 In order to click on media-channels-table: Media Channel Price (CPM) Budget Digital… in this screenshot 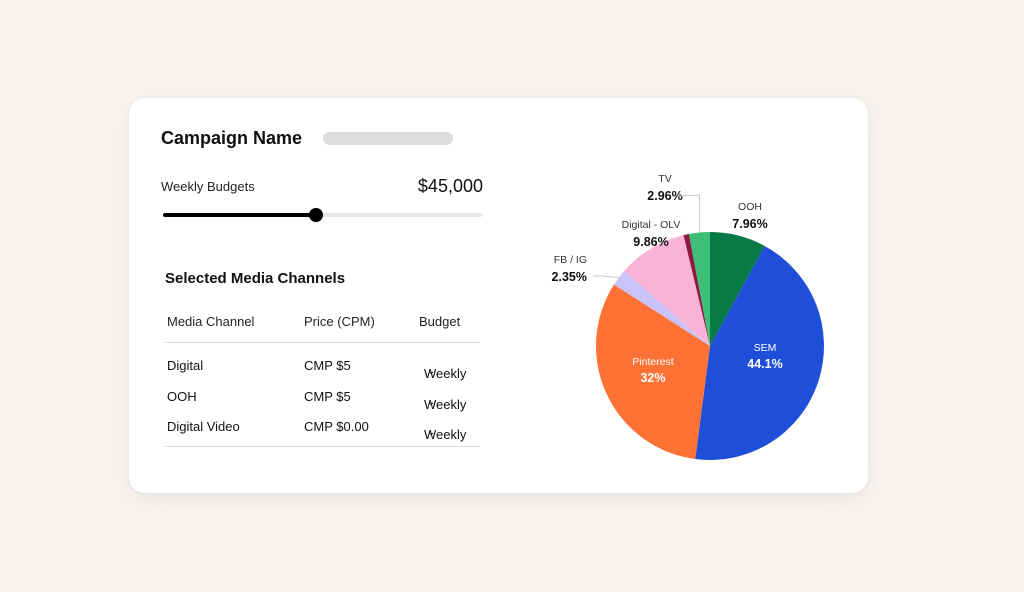, I will do `click(322, 376)`.